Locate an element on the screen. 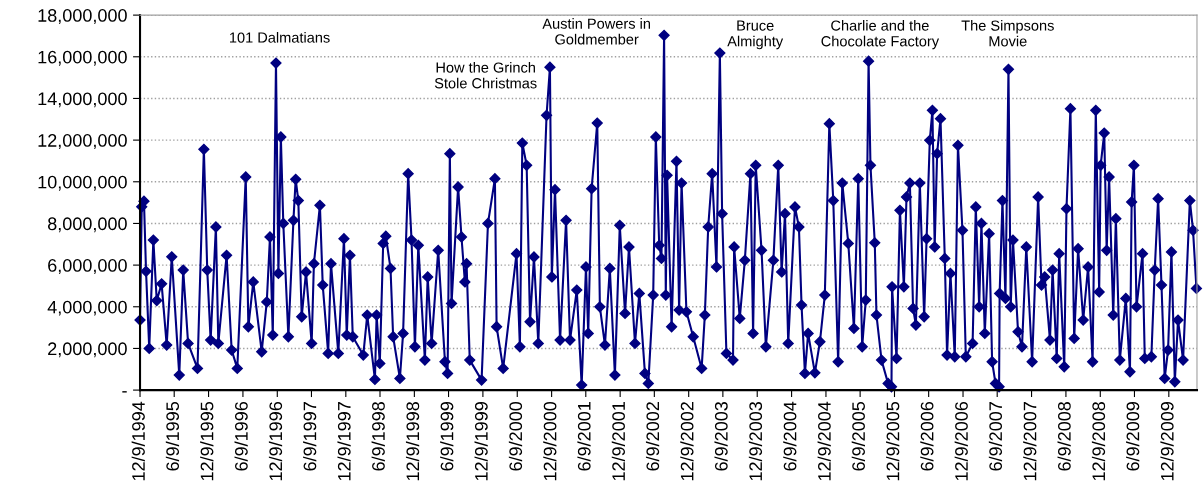 The image size is (1203, 504). x-tick-label: 6/9/1996 is located at coordinates (241, 436).